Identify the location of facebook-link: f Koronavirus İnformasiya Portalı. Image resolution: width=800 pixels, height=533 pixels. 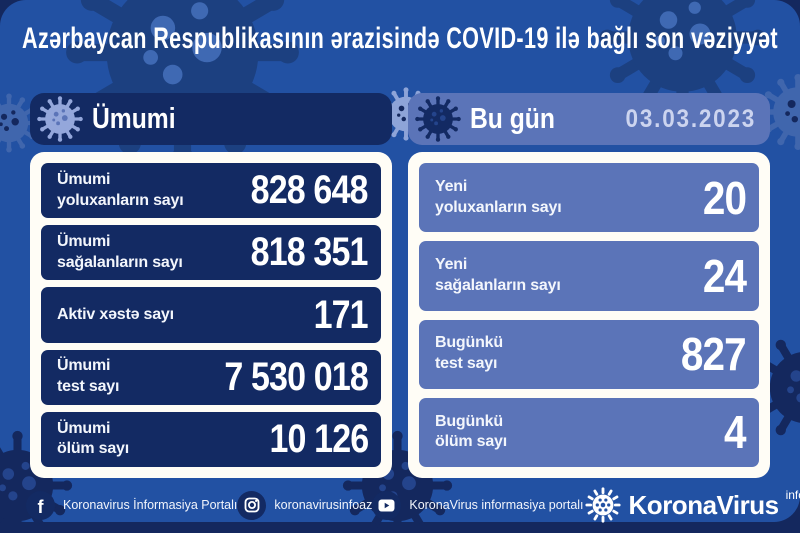
(132, 505).